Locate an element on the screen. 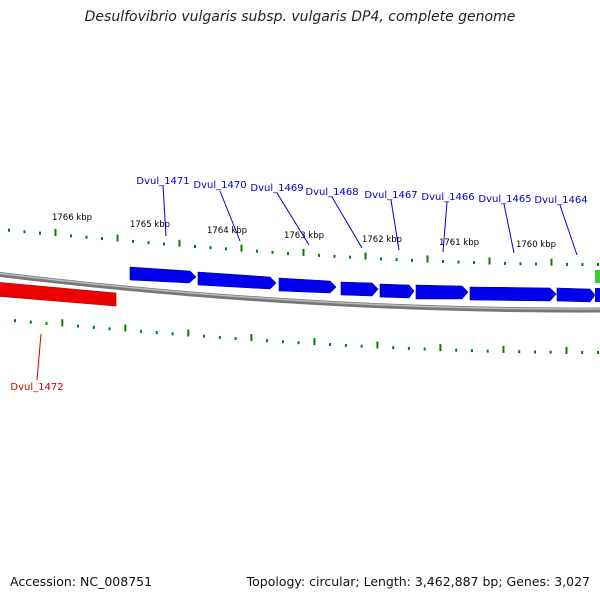 The height and width of the screenshot is (600, 600). gene-label-dvul-1469: Dvul_1469 is located at coordinates (276, 188).